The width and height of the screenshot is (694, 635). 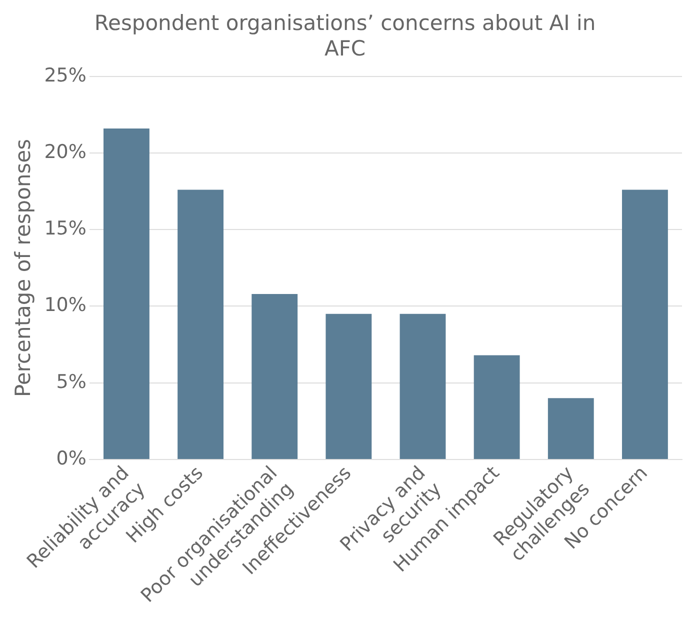 I want to click on y-tick-label: 0%, so click(x=71, y=458).